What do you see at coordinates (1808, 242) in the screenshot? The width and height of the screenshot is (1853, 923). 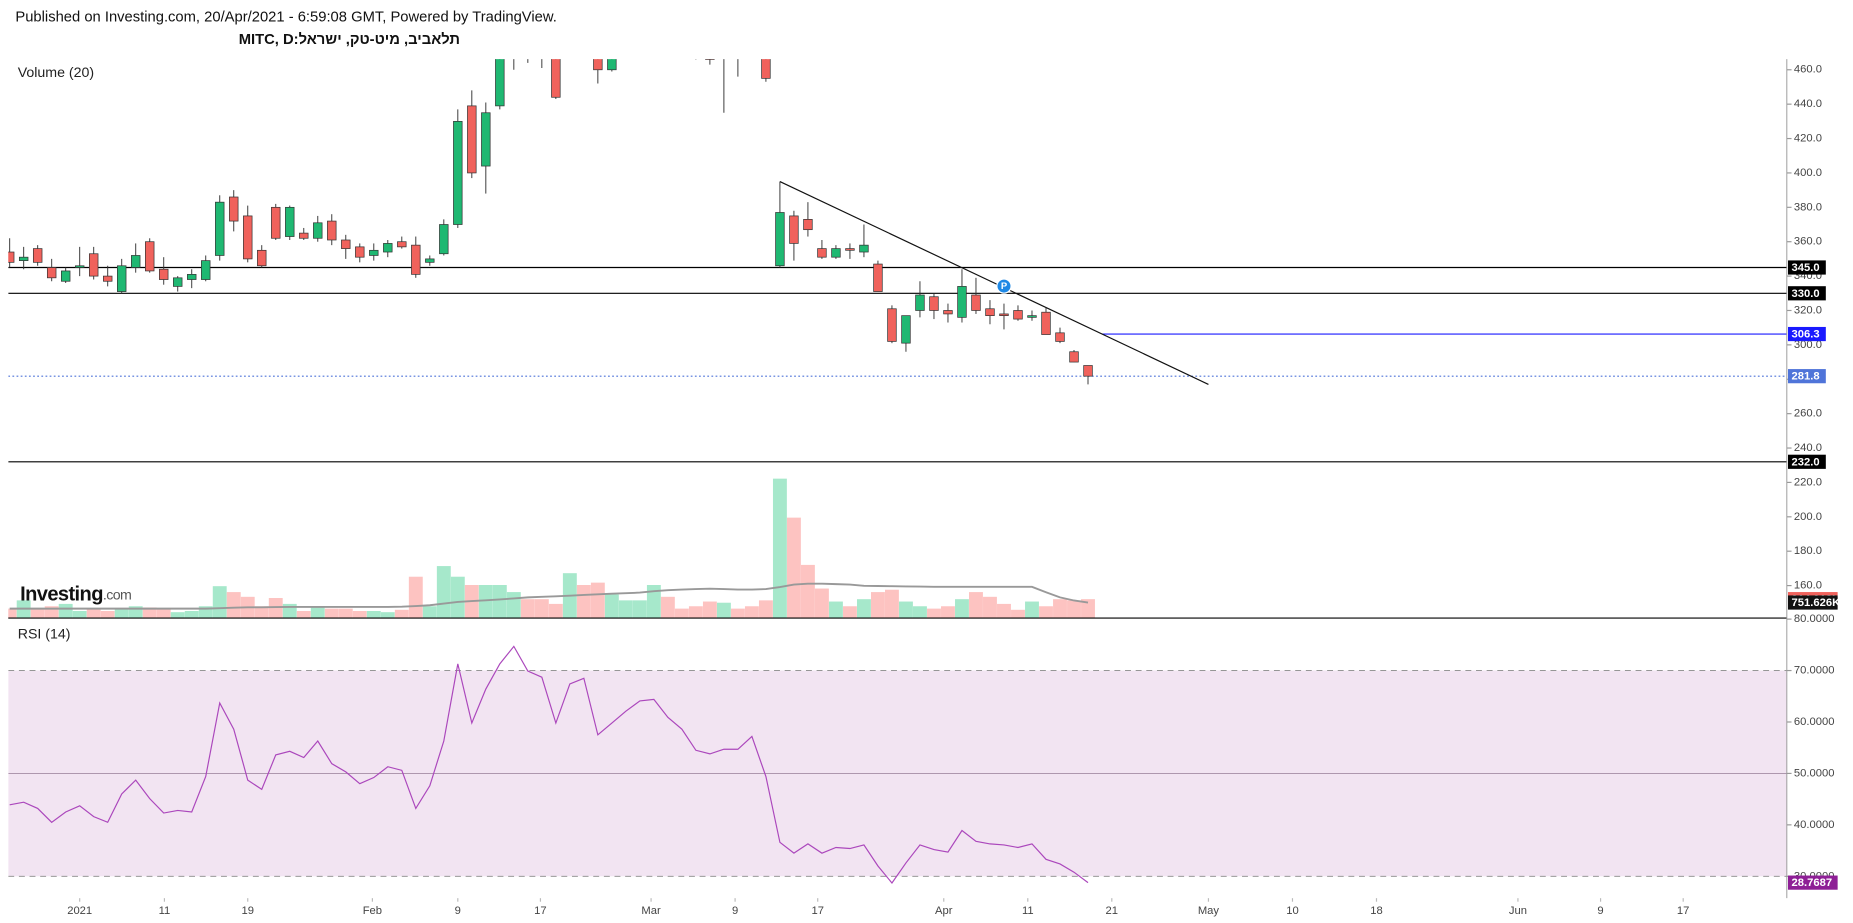 I see `y-tick-label: 360.0` at bounding box center [1808, 242].